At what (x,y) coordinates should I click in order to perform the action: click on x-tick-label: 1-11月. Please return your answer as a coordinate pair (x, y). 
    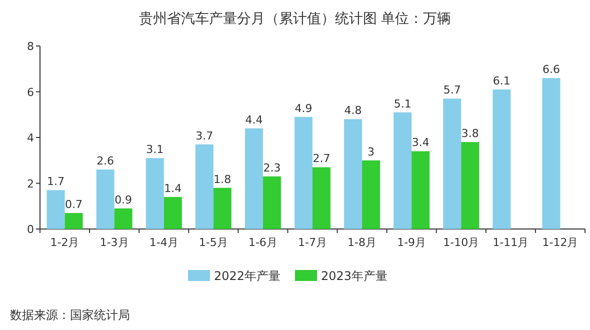
    Looking at the image, I should click on (510, 242).